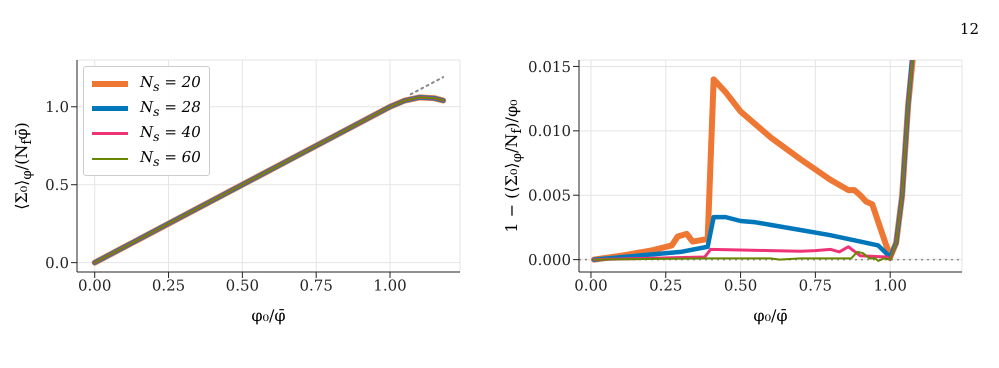 Image resolution: width=999 pixels, height=368 pixels. I want to click on y-tick-label: 0.010, so click(549, 131).